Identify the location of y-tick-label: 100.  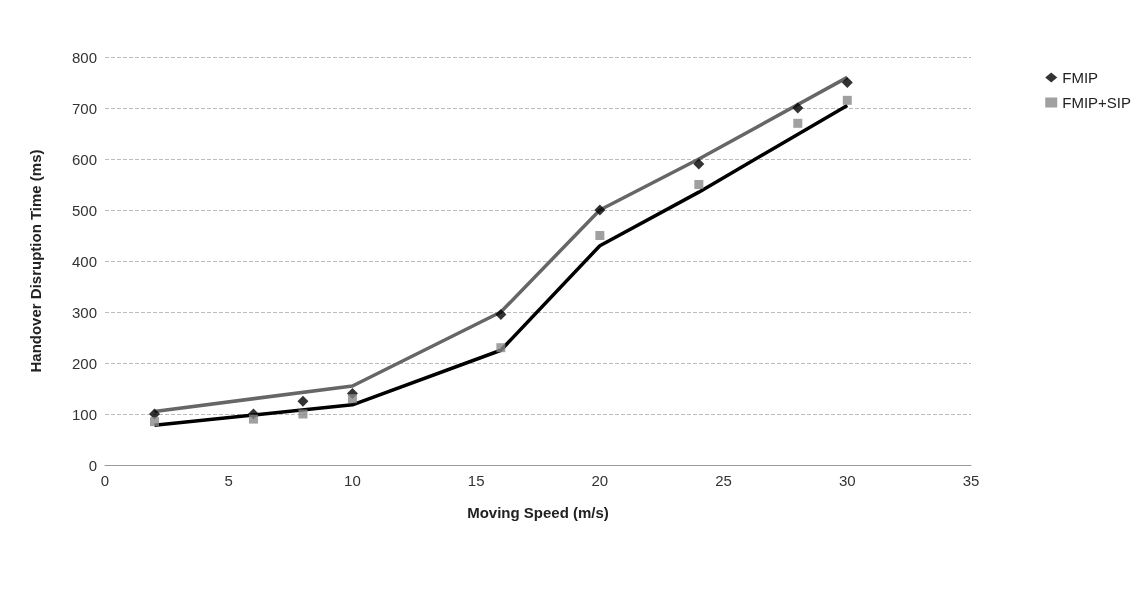
(84, 414).